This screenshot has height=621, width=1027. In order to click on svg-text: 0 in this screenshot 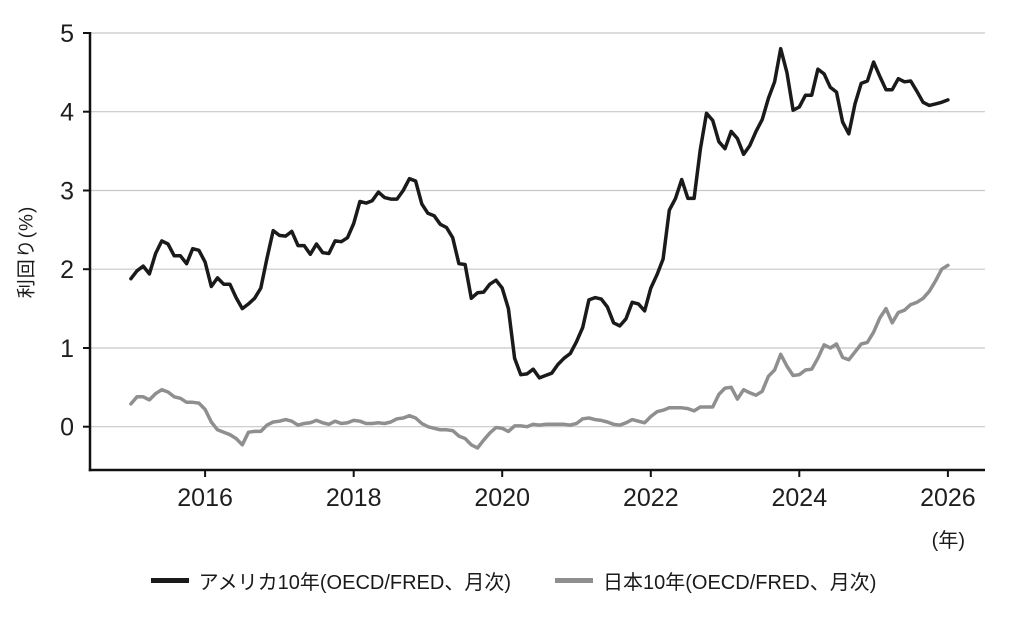, I will do `click(67, 428)`.